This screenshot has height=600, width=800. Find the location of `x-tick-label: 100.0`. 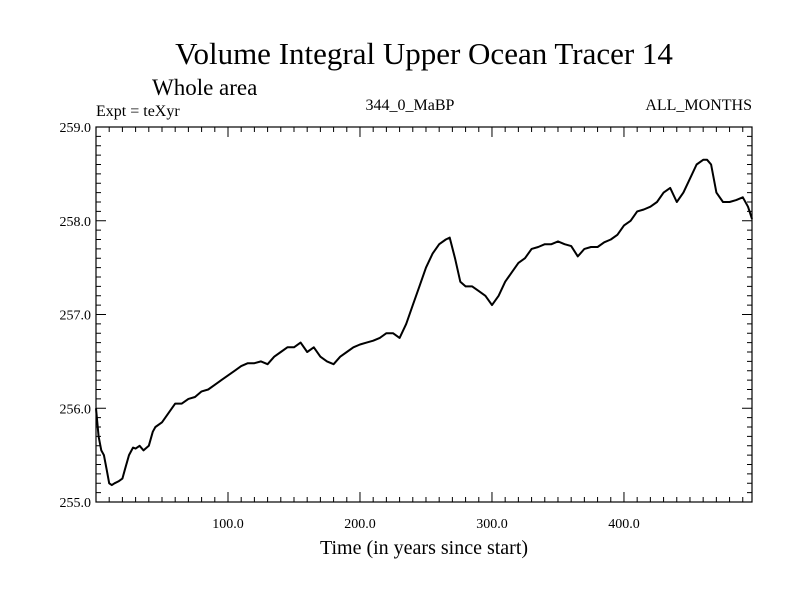

x-tick-label: 100.0 is located at coordinates (228, 524).